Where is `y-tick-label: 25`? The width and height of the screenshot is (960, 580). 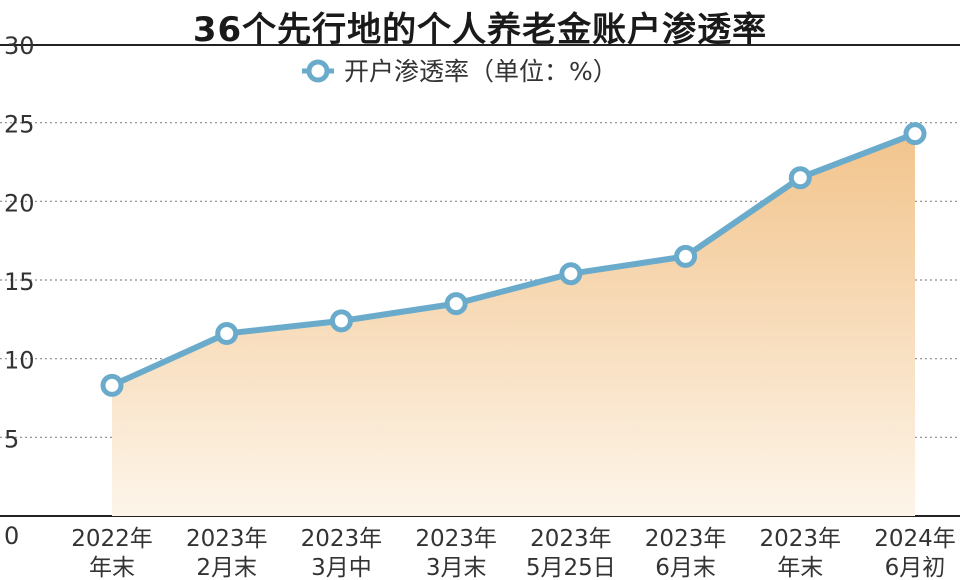
y-tick-label: 25 is located at coordinates (19, 125).